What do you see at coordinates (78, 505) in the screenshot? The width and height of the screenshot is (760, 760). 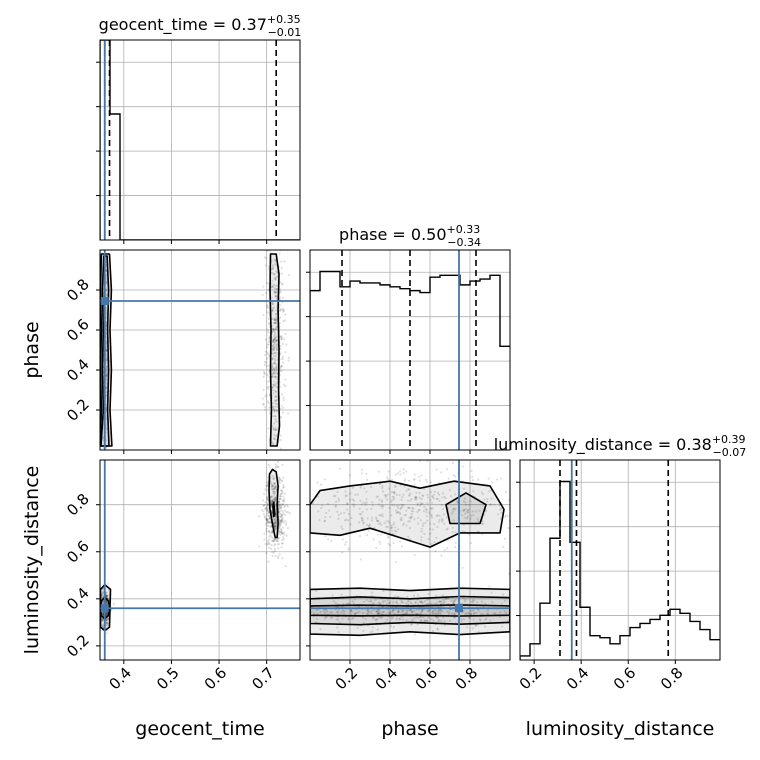 I see `tick-label-y: 0.8` at bounding box center [78, 505].